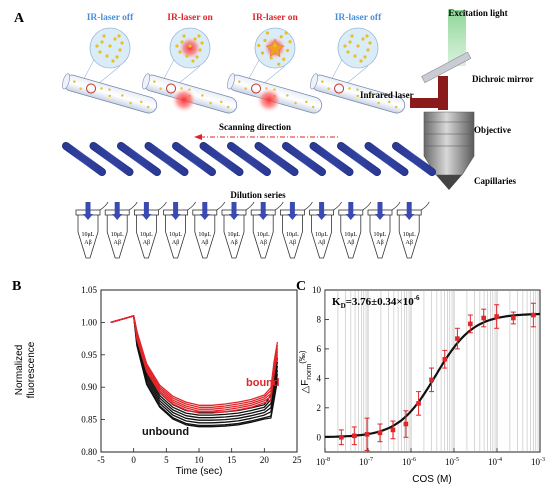  Describe the element at coordinates (317, 290) in the screenshot. I see `c-ytick-label: 10` at that location.